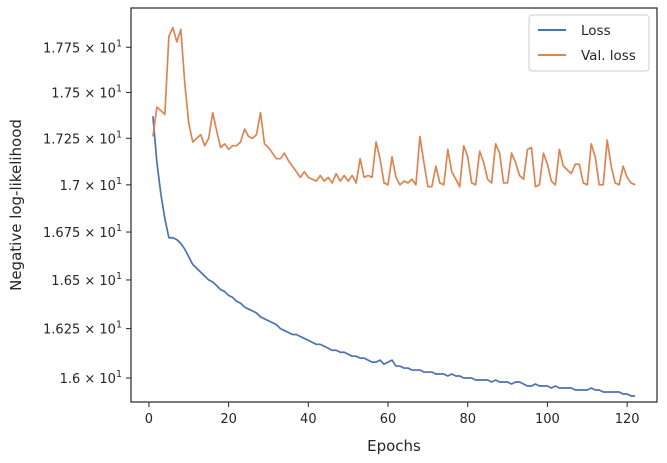 The image size is (667, 463). What do you see at coordinates (589, 43) in the screenshot?
I see `legend: Loss Val. loss` at bounding box center [589, 43].